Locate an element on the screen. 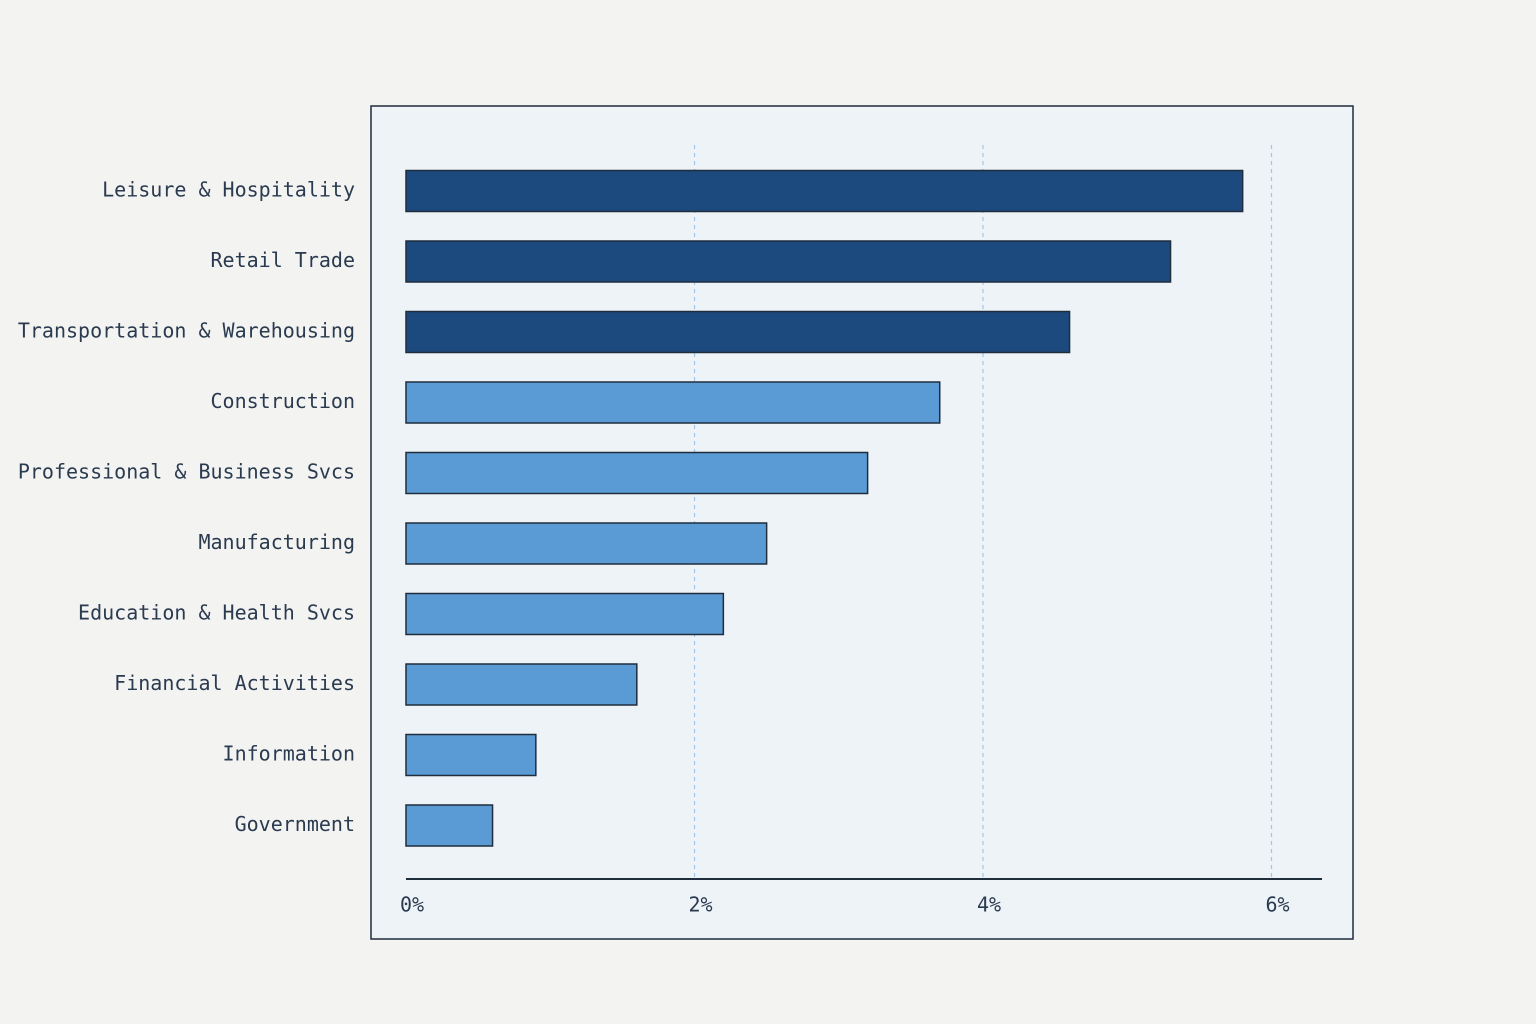 The height and width of the screenshot is (1024, 1536). y-tick-label: Government is located at coordinates (295, 824).